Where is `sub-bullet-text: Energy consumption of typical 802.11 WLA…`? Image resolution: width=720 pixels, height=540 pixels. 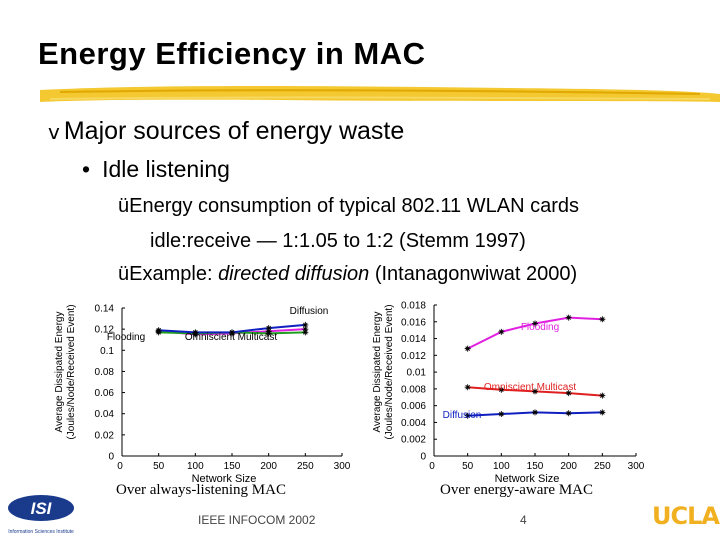
sub-bullet-text: Energy consumption of typical 802.11 WLA… is located at coordinates (354, 206).